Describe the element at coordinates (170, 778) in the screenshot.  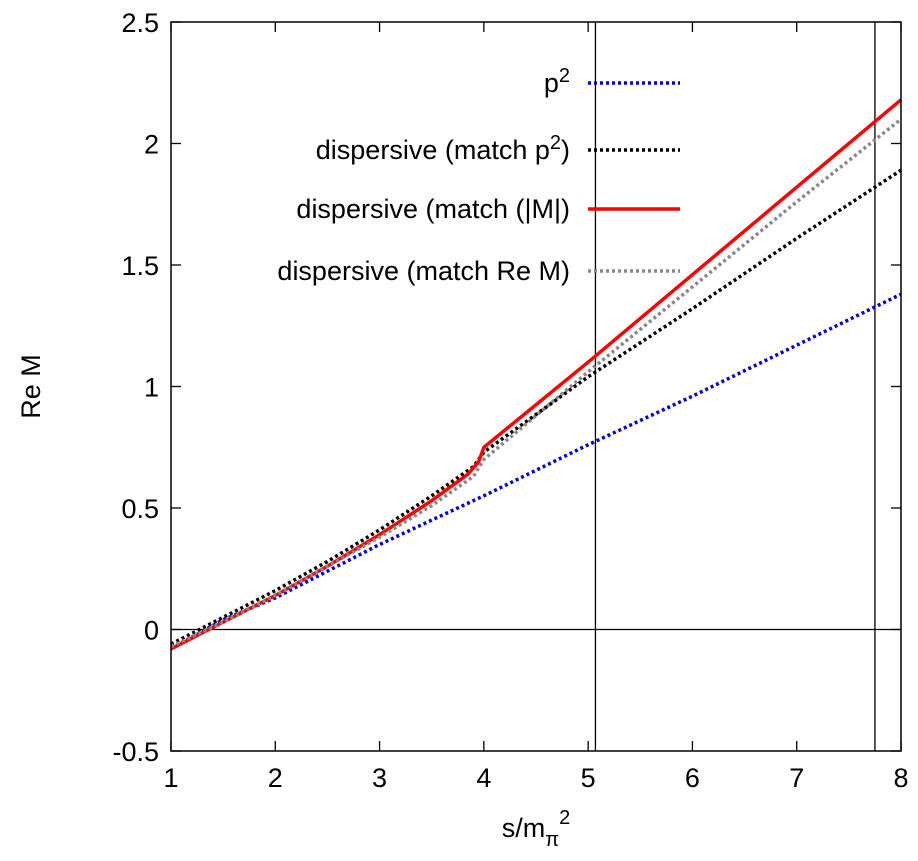
I see `x-tick-label: 1` at that location.